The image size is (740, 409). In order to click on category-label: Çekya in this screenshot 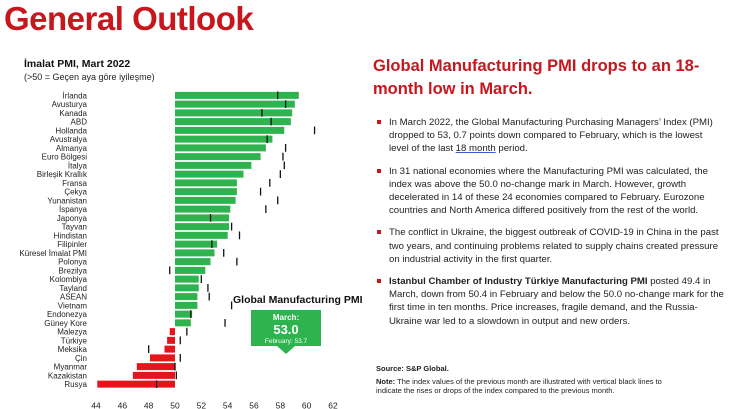, I will do `click(75, 192)`.